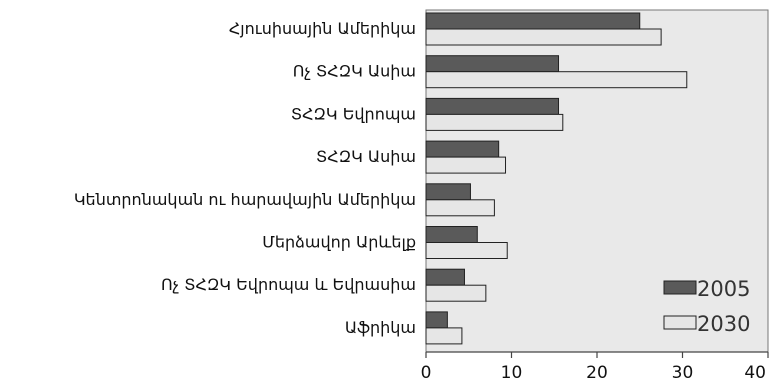  Describe the element at coordinates (755, 373) in the screenshot. I see `x-tick-label: 40` at that location.